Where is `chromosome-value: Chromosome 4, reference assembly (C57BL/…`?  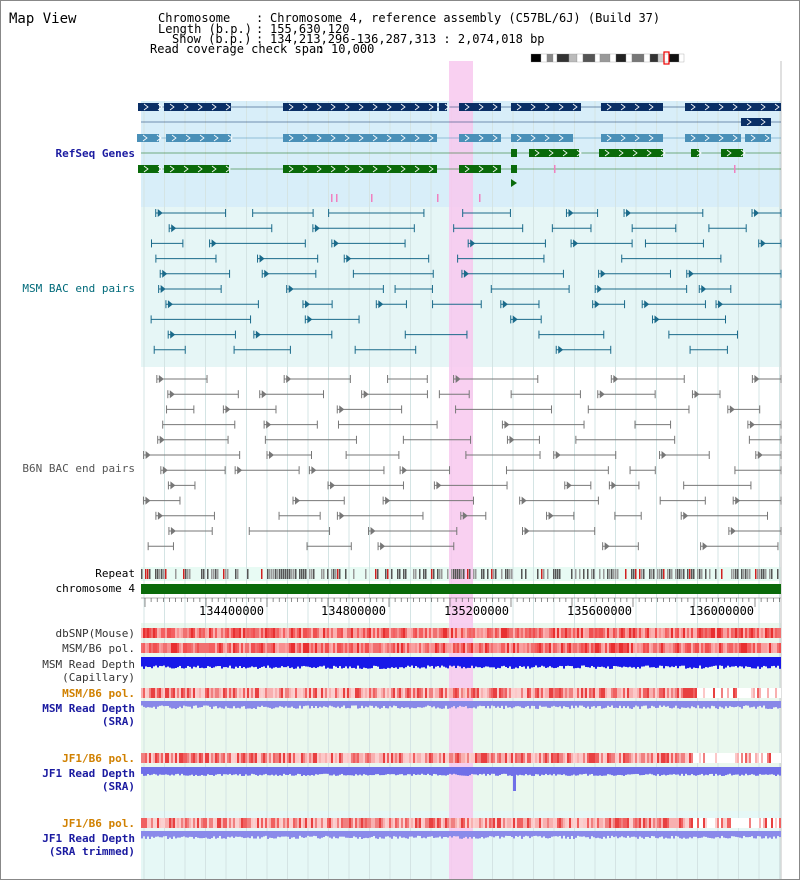
chromosome-value: Chromosome 4, reference assembly (C57BL/… is located at coordinates (465, 18).